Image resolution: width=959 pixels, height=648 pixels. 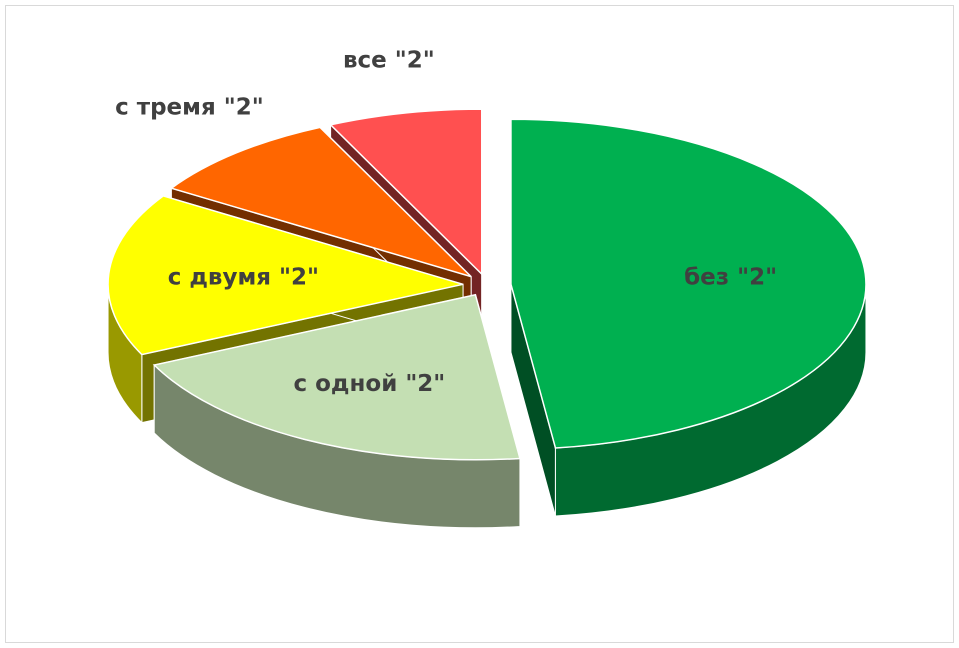 What do you see at coordinates (189, 108) in the screenshot?
I see `slice-label: с тремя "2"` at bounding box center [189, 108].